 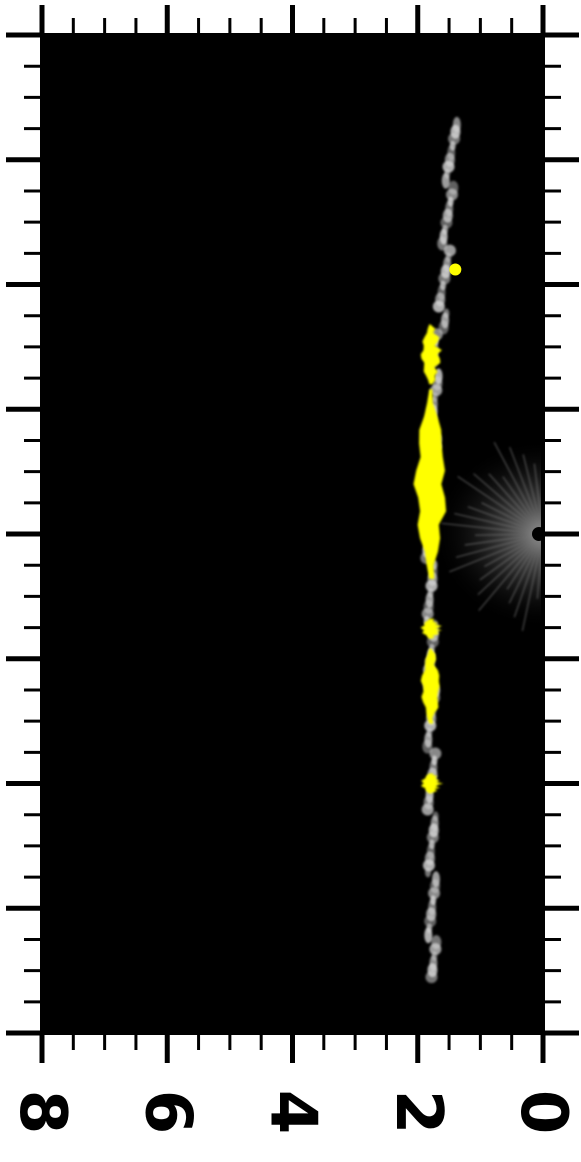 I want to click on tick-label: 2, so click(x=418, y=1112).